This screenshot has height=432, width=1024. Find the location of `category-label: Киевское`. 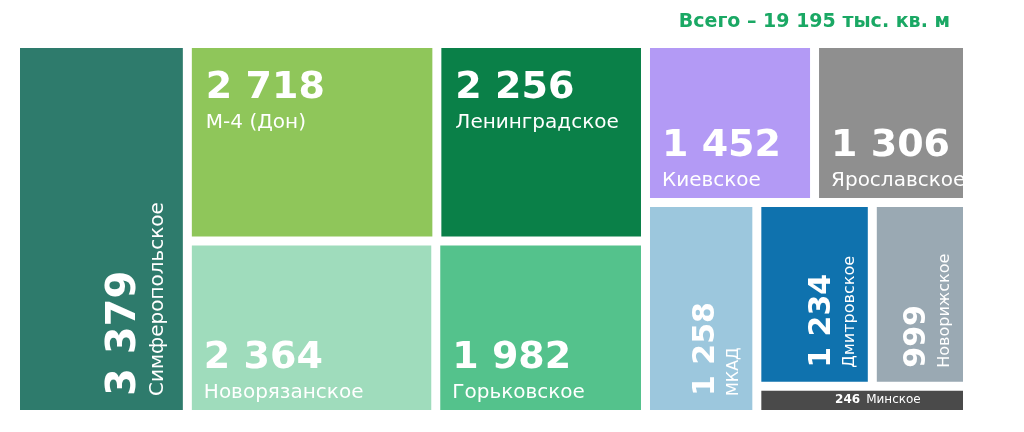

category-label: Киевское is located at coordinates (711, 178).